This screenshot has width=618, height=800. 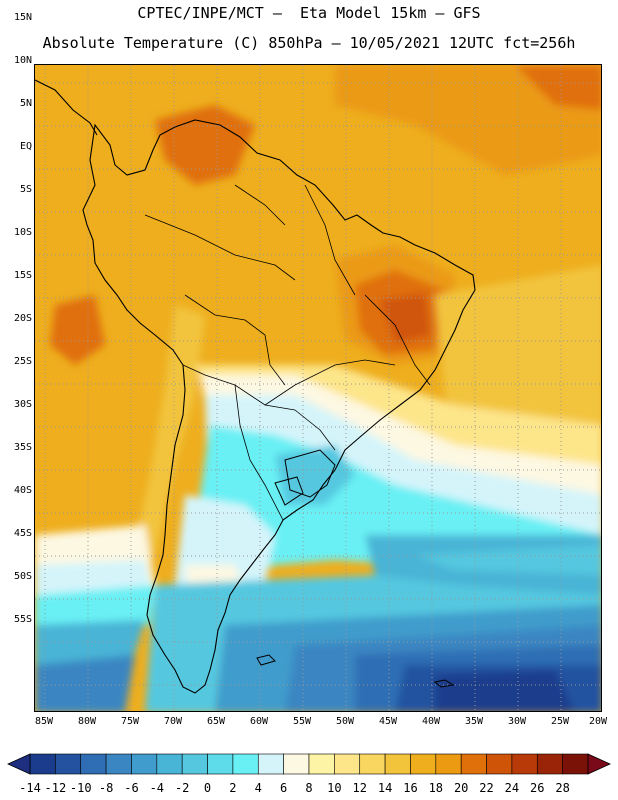 I want to click on lat-label-35s: 35S, so click(x=22, y=447).